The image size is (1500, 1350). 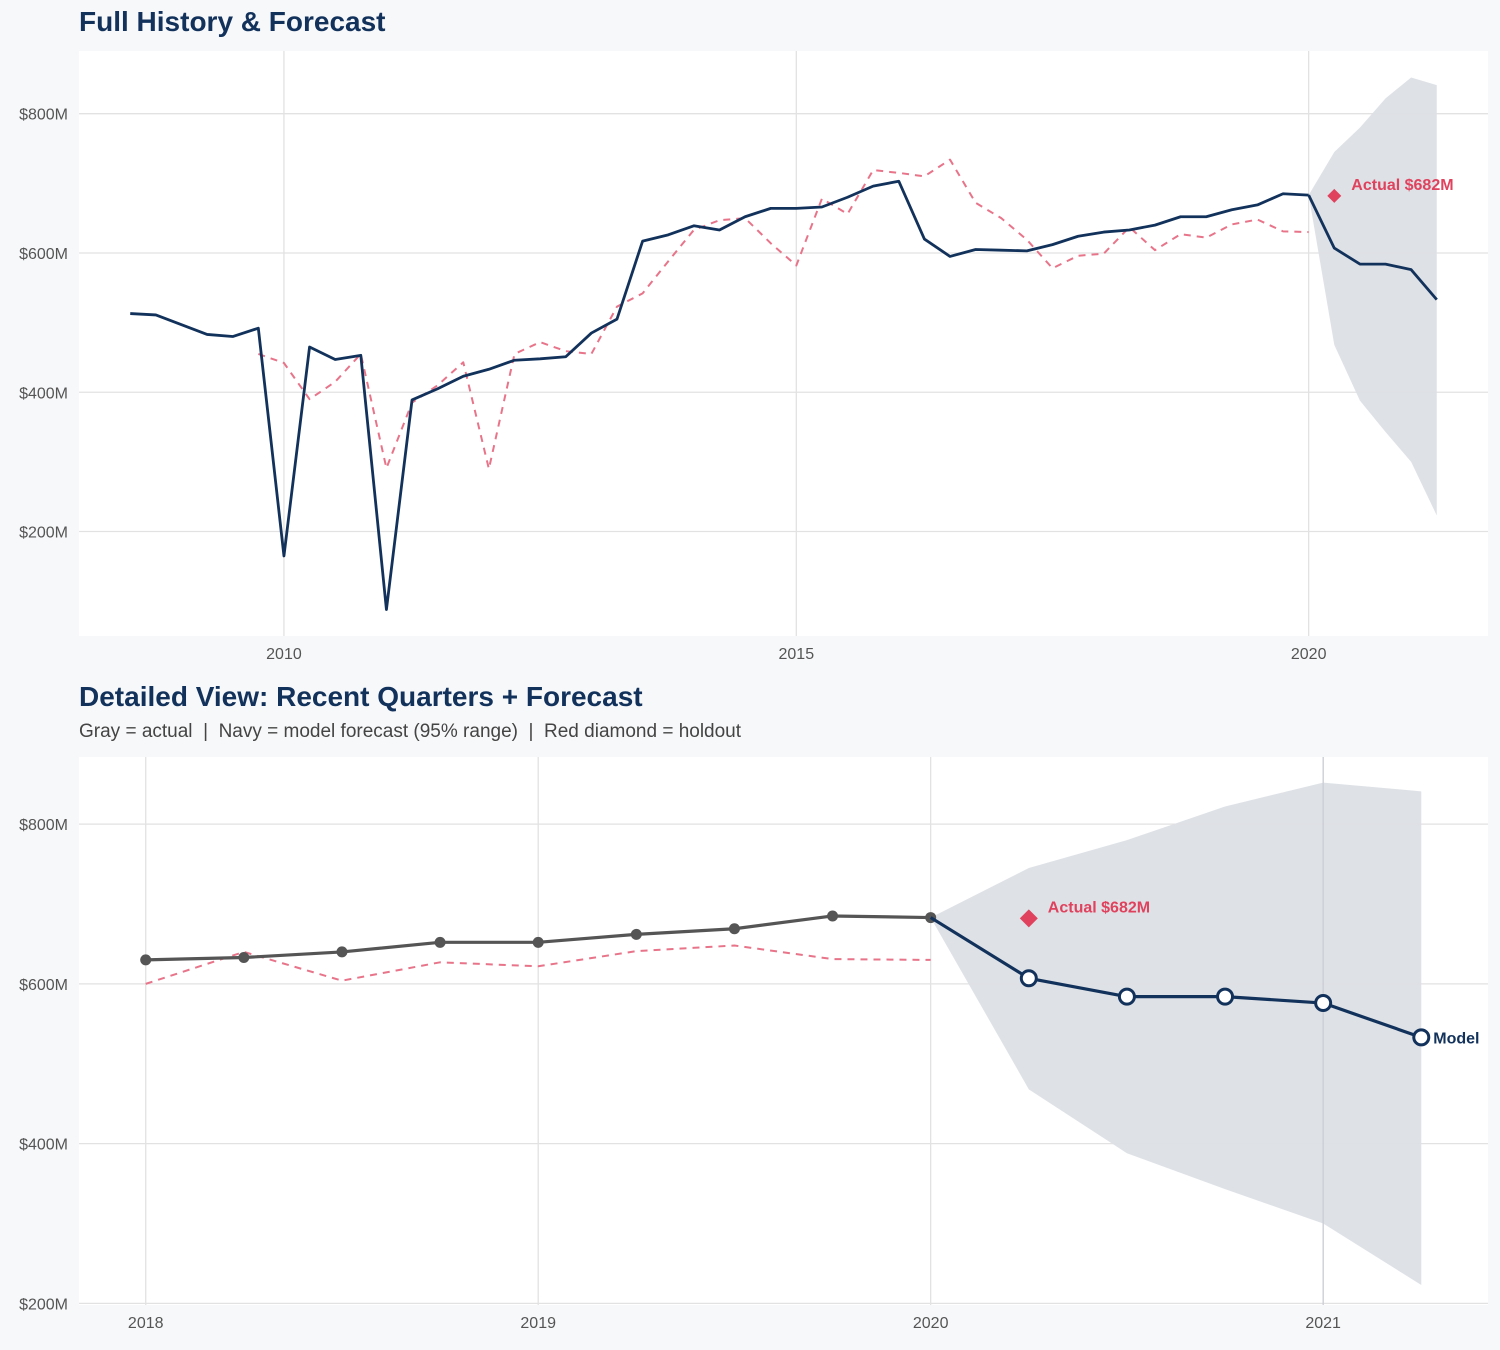 I want to click on x-tick-label: 2015, so click(x=797, y=654).